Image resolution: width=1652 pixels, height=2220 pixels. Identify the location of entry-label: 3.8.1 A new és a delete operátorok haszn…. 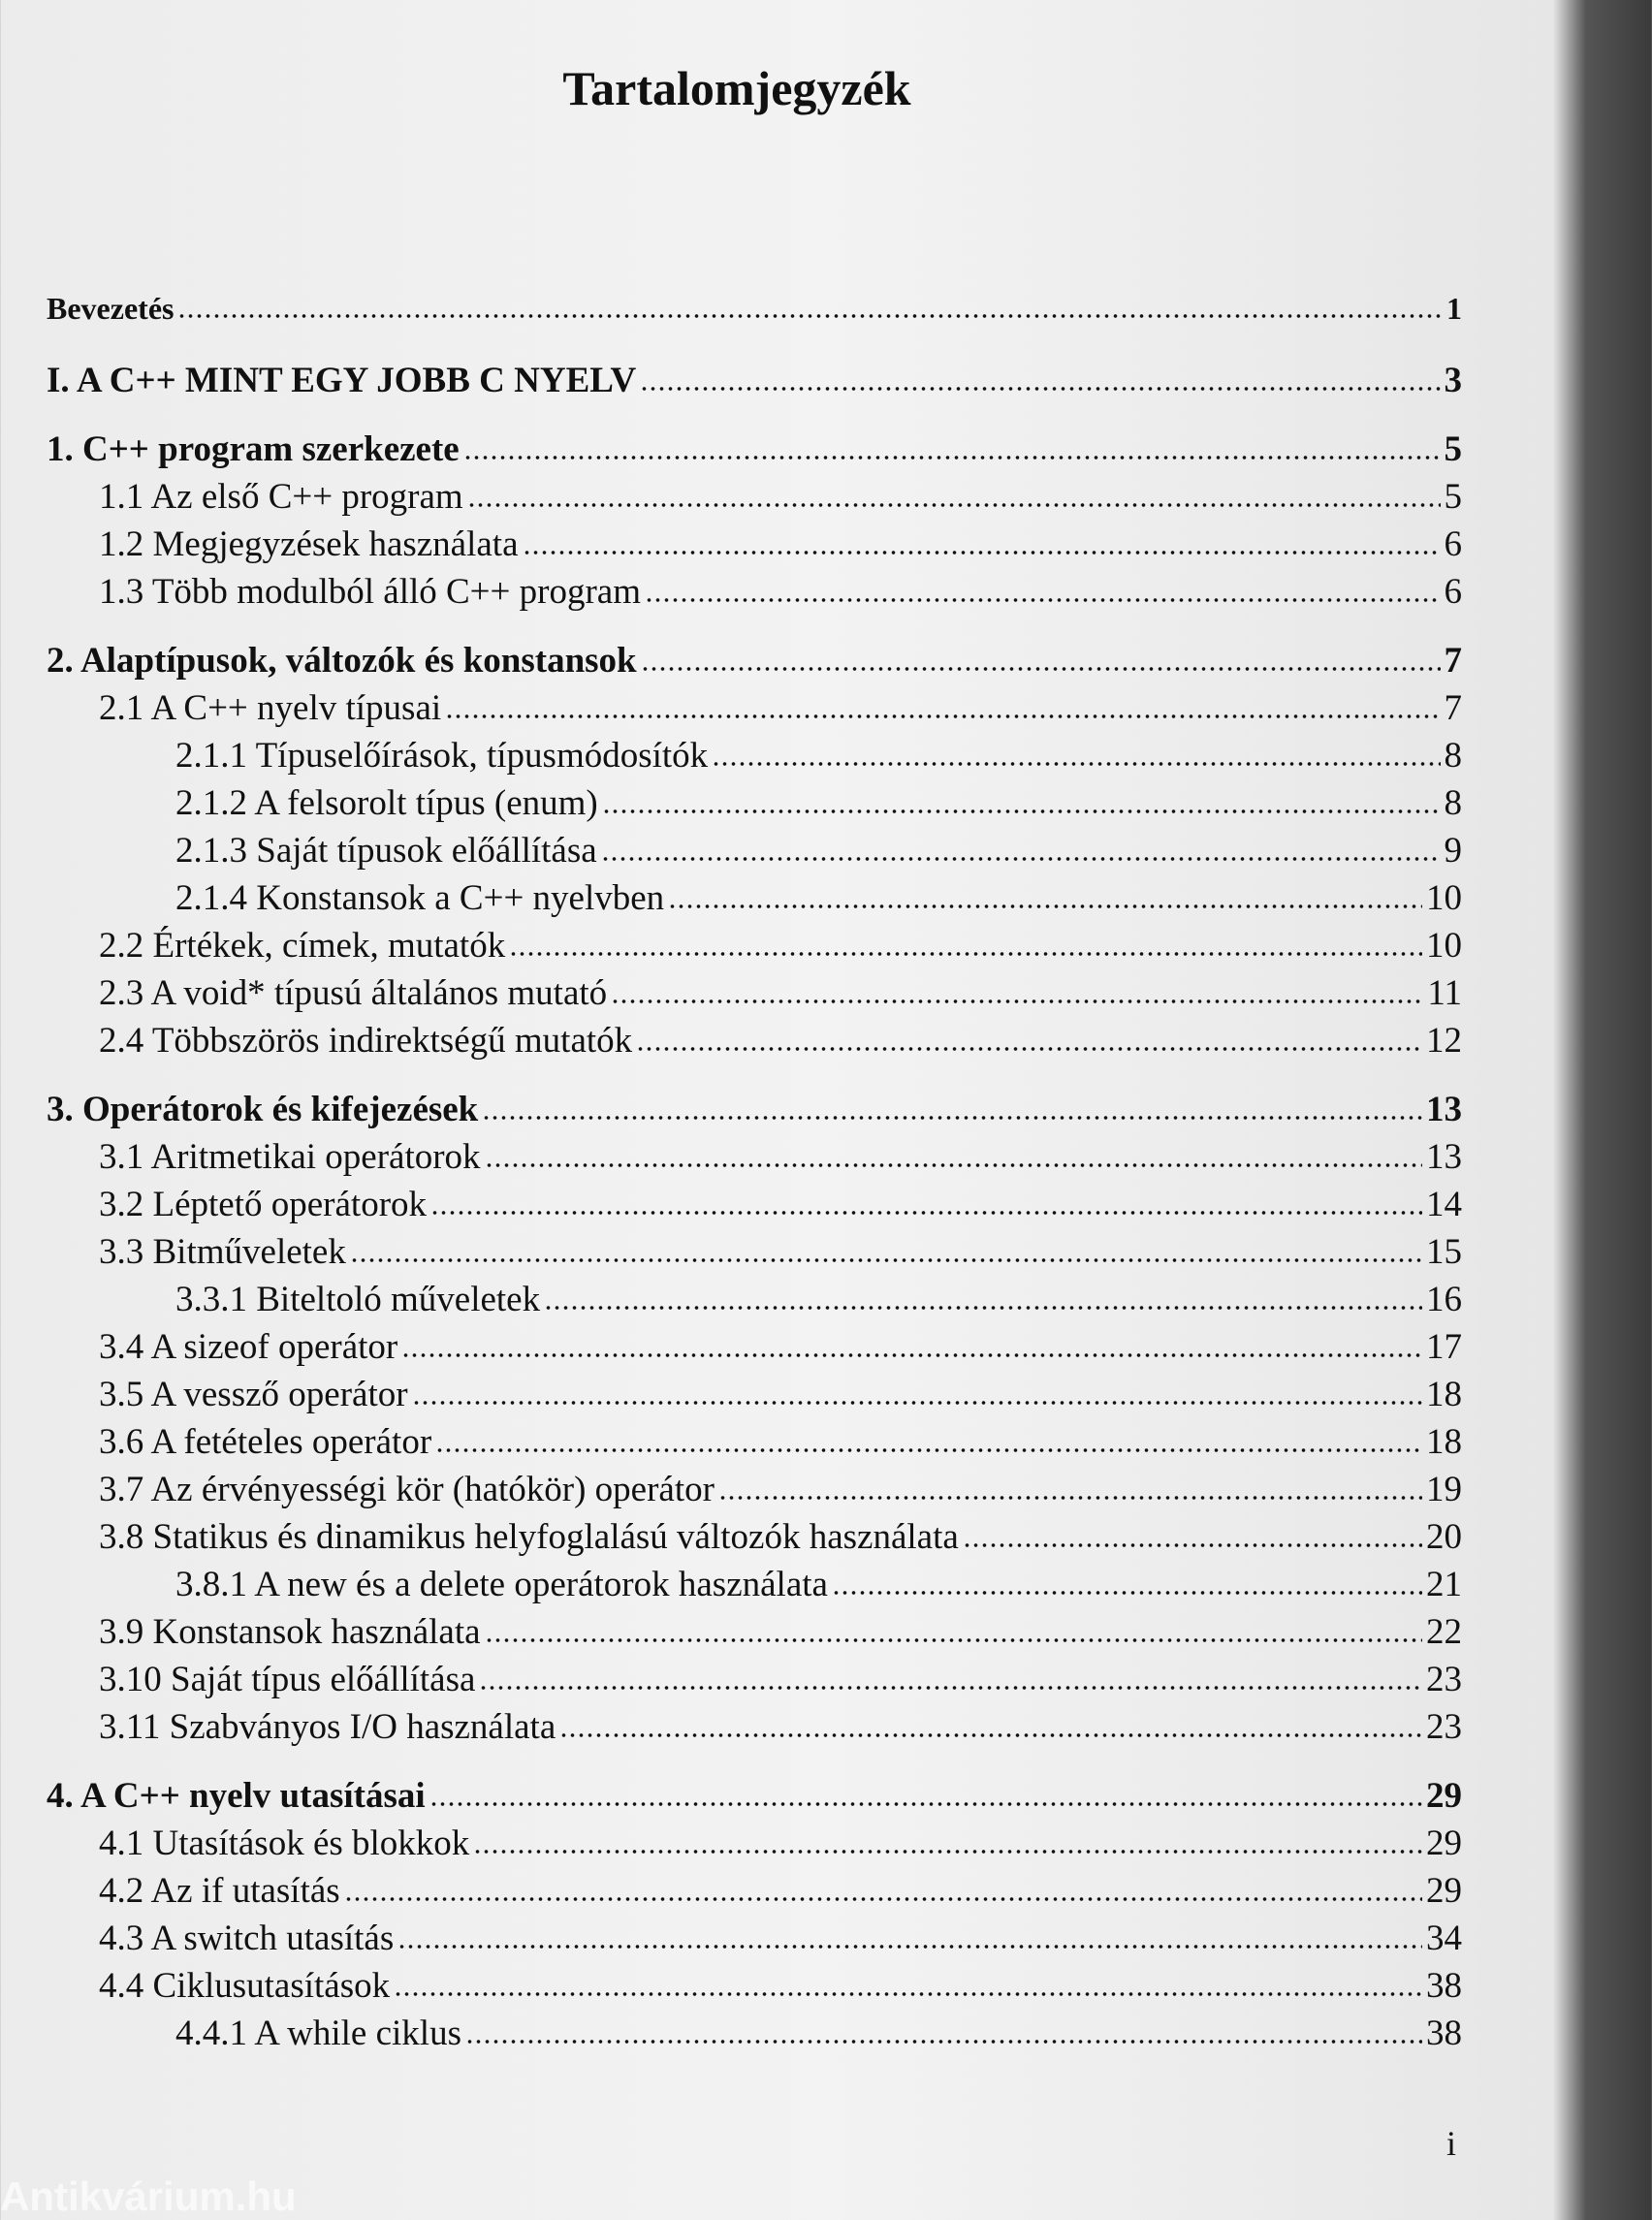
(502, 1584).